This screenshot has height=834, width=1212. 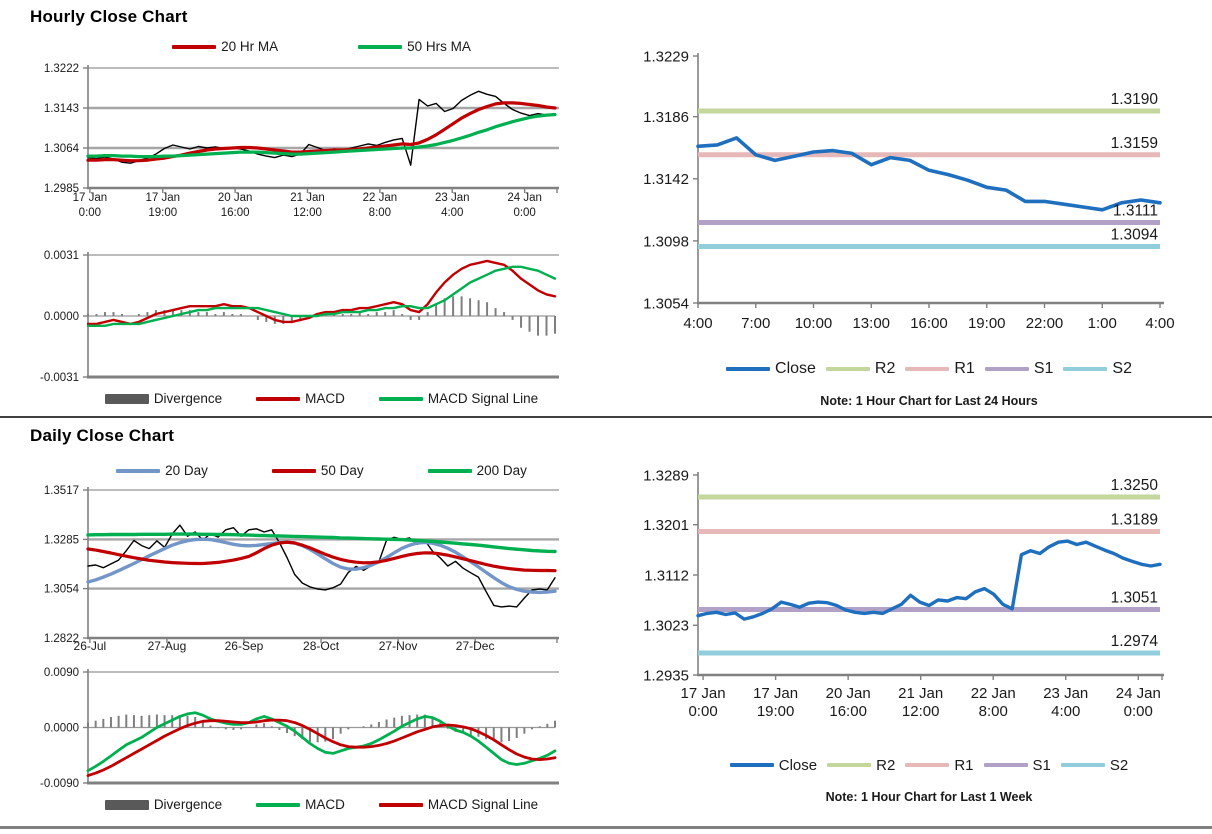 I want to click on legend-item-macd-signal-line: MACD Signal Line, so click(x=458, y=805).